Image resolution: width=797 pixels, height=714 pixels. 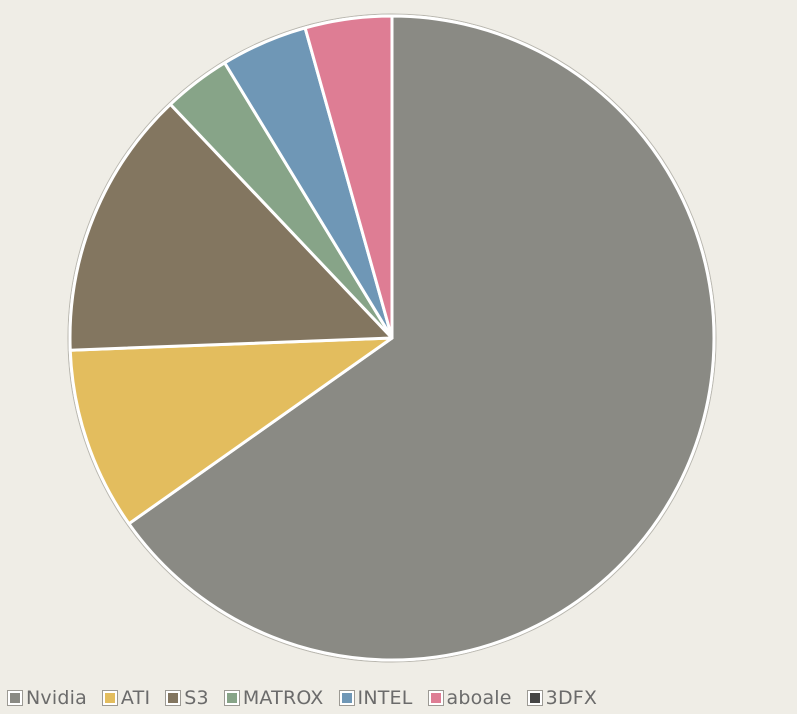 I want to click on legend-label: INTEL, so click(x=385, y=697).